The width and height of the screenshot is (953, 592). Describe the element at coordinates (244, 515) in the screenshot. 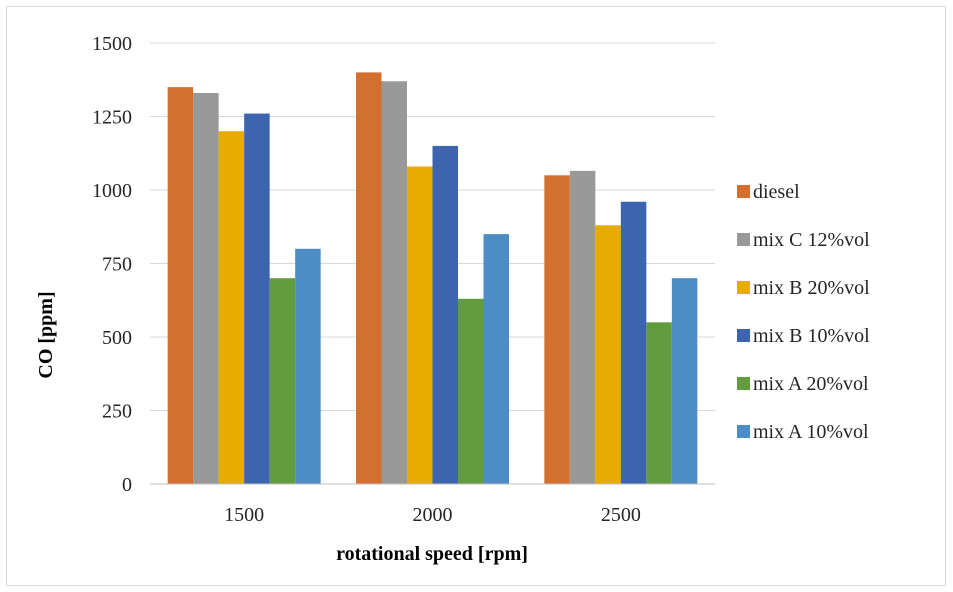

I see `x-tick-label: 1500` at that location.